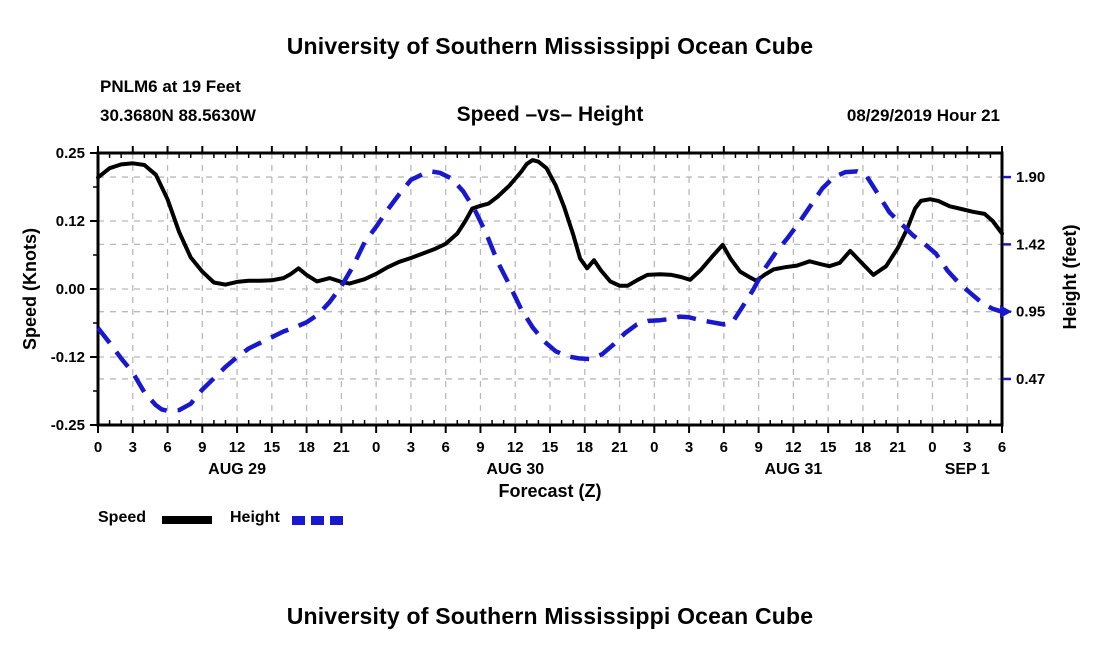  I want to click on height-series-end-arrow, so click(1006, 312).